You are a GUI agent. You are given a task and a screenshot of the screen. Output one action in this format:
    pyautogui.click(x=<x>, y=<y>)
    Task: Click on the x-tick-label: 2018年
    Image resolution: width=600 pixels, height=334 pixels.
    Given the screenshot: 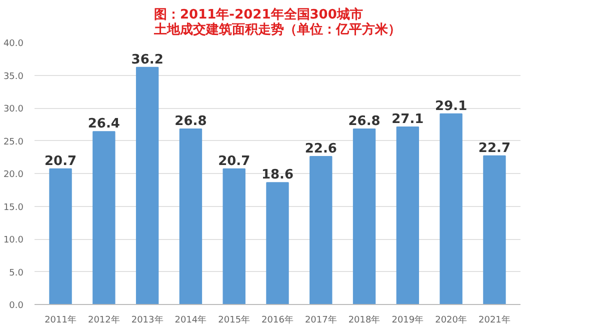 What is the action you would take?
    pyautogui.click(x=364, y=320)
    